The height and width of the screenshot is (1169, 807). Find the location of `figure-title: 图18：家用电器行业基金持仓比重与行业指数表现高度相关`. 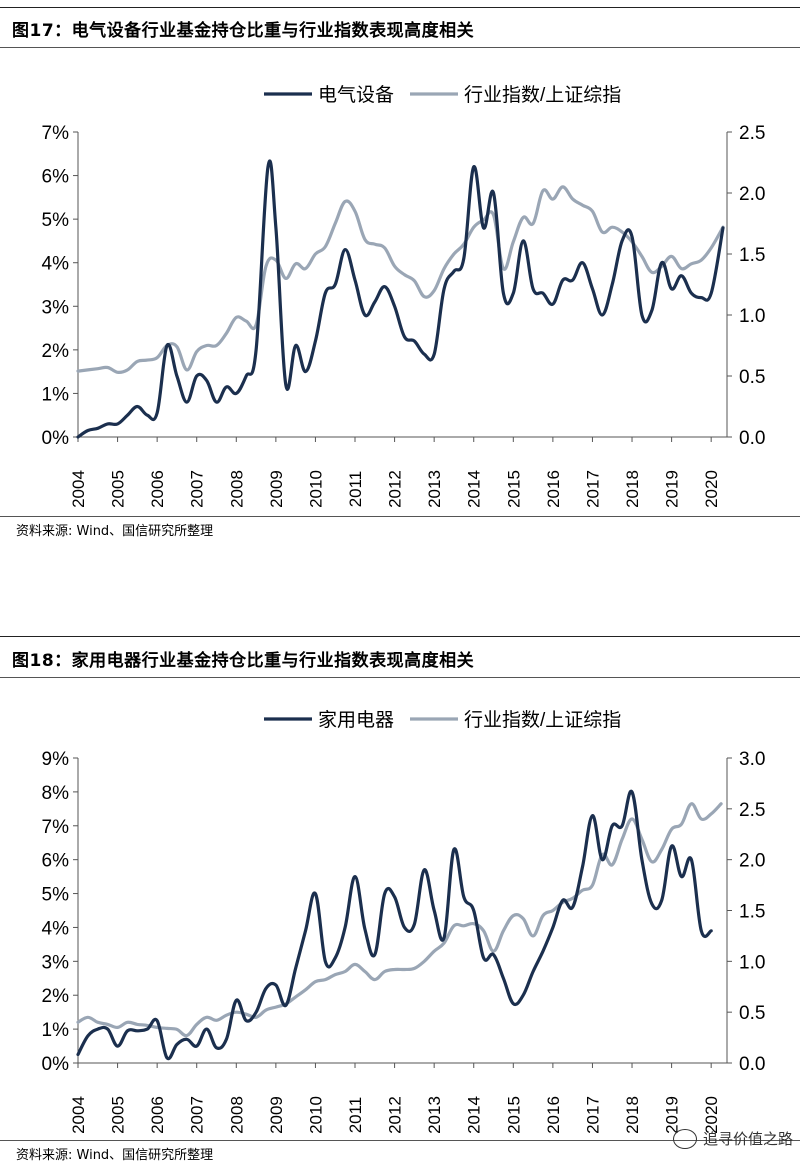

figure-title: 图18：家用电器行业基金持仓比重与行业指数表现高度相关 is located at coordinates (243, 661).